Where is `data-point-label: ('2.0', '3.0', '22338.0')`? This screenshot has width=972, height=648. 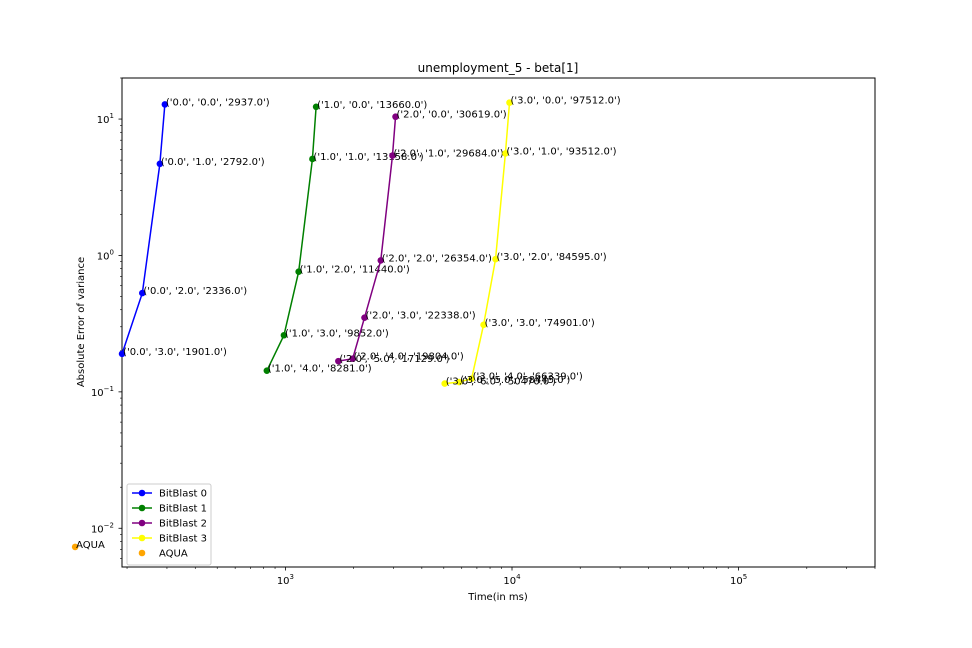 data-point-label: ('2.0', '3.0', '22338.0') is located at coordinates (421, 316).